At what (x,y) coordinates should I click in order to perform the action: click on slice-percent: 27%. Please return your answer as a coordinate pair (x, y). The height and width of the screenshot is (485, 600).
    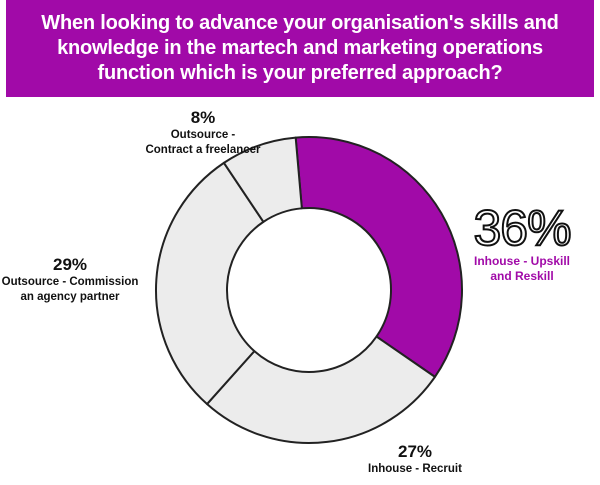
    Looking at the image, I should click on (415, 451).